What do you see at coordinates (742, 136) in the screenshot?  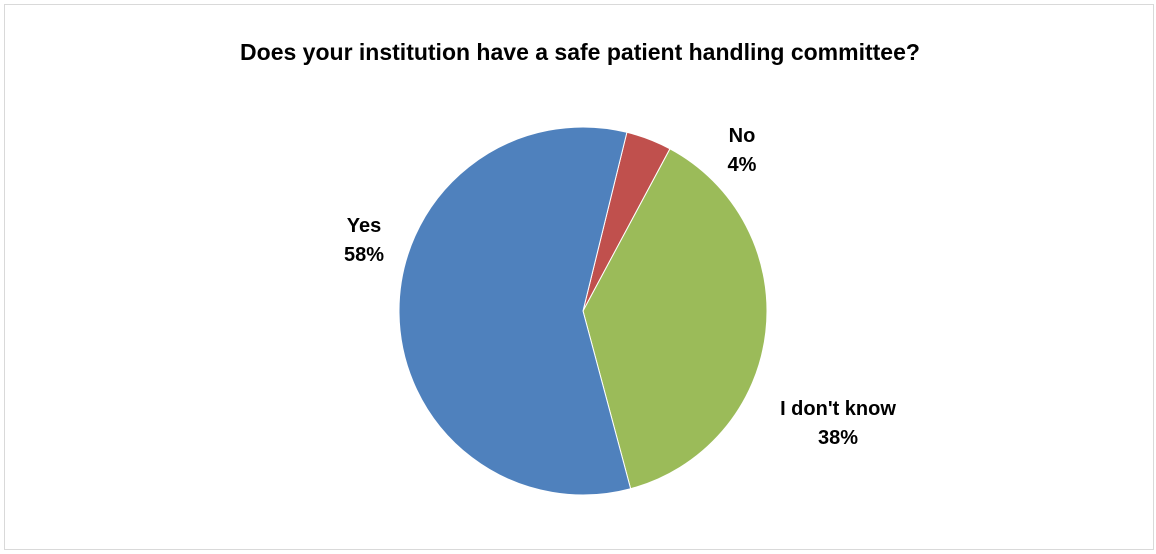 I see `slice-label-no: No` at bounding box center [742, 136].